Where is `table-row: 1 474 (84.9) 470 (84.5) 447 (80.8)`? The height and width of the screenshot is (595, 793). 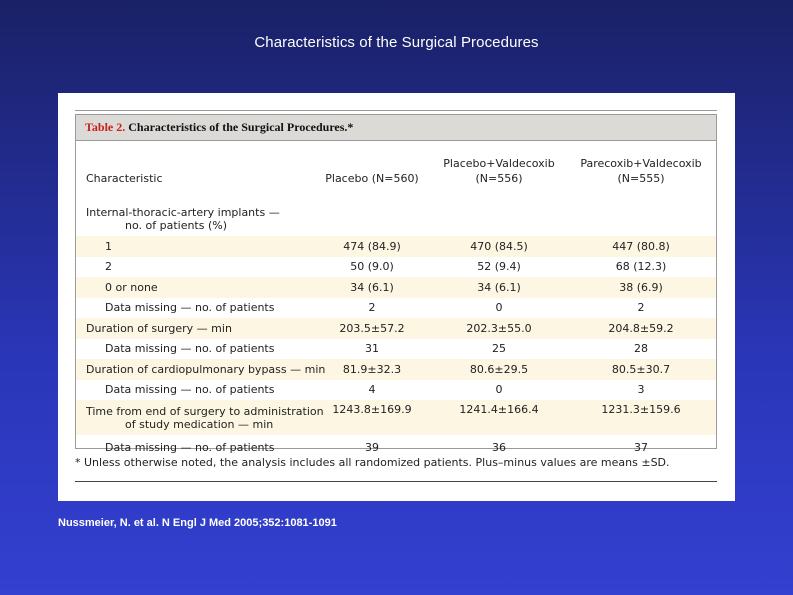
table-row: 1 474 (84.9) 470 (84.5) 447 (80.8) is located at coordinates (396, 246).